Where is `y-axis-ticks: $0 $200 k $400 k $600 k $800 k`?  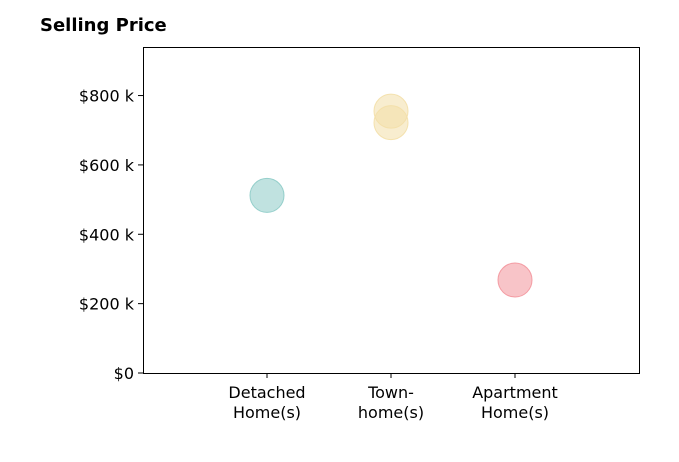
y-axis-ticks: $0 $200 k $400 k $600 k $800 k is located at coordinates (111, 235).